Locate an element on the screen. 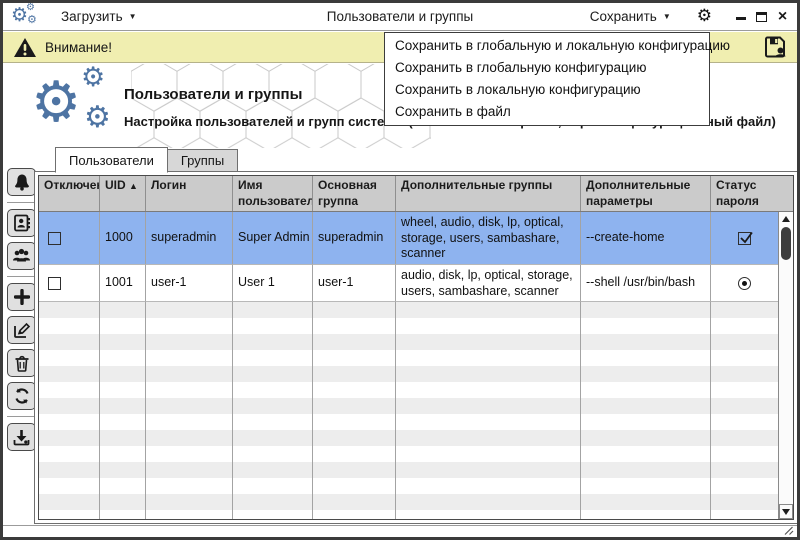 The height and width of the screenshot is (540, 800). hexagon-pattern-background is located at coordinates (281, 106).